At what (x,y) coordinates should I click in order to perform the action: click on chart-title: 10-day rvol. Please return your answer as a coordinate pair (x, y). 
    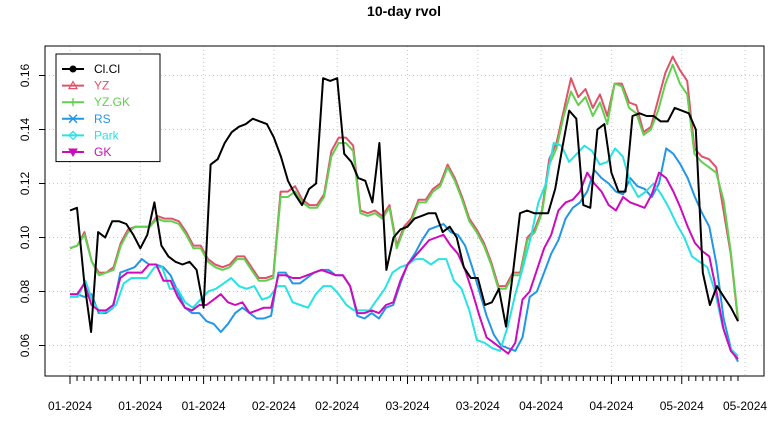
    Looking at the image, I should click on (404, 11).